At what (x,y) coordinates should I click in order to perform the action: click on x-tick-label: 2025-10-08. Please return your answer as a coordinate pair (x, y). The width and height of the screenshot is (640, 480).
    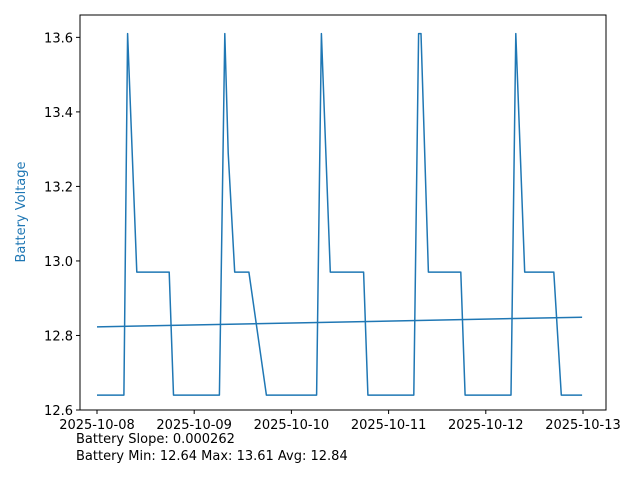
    Looking at the image, I should click on (97, 425).